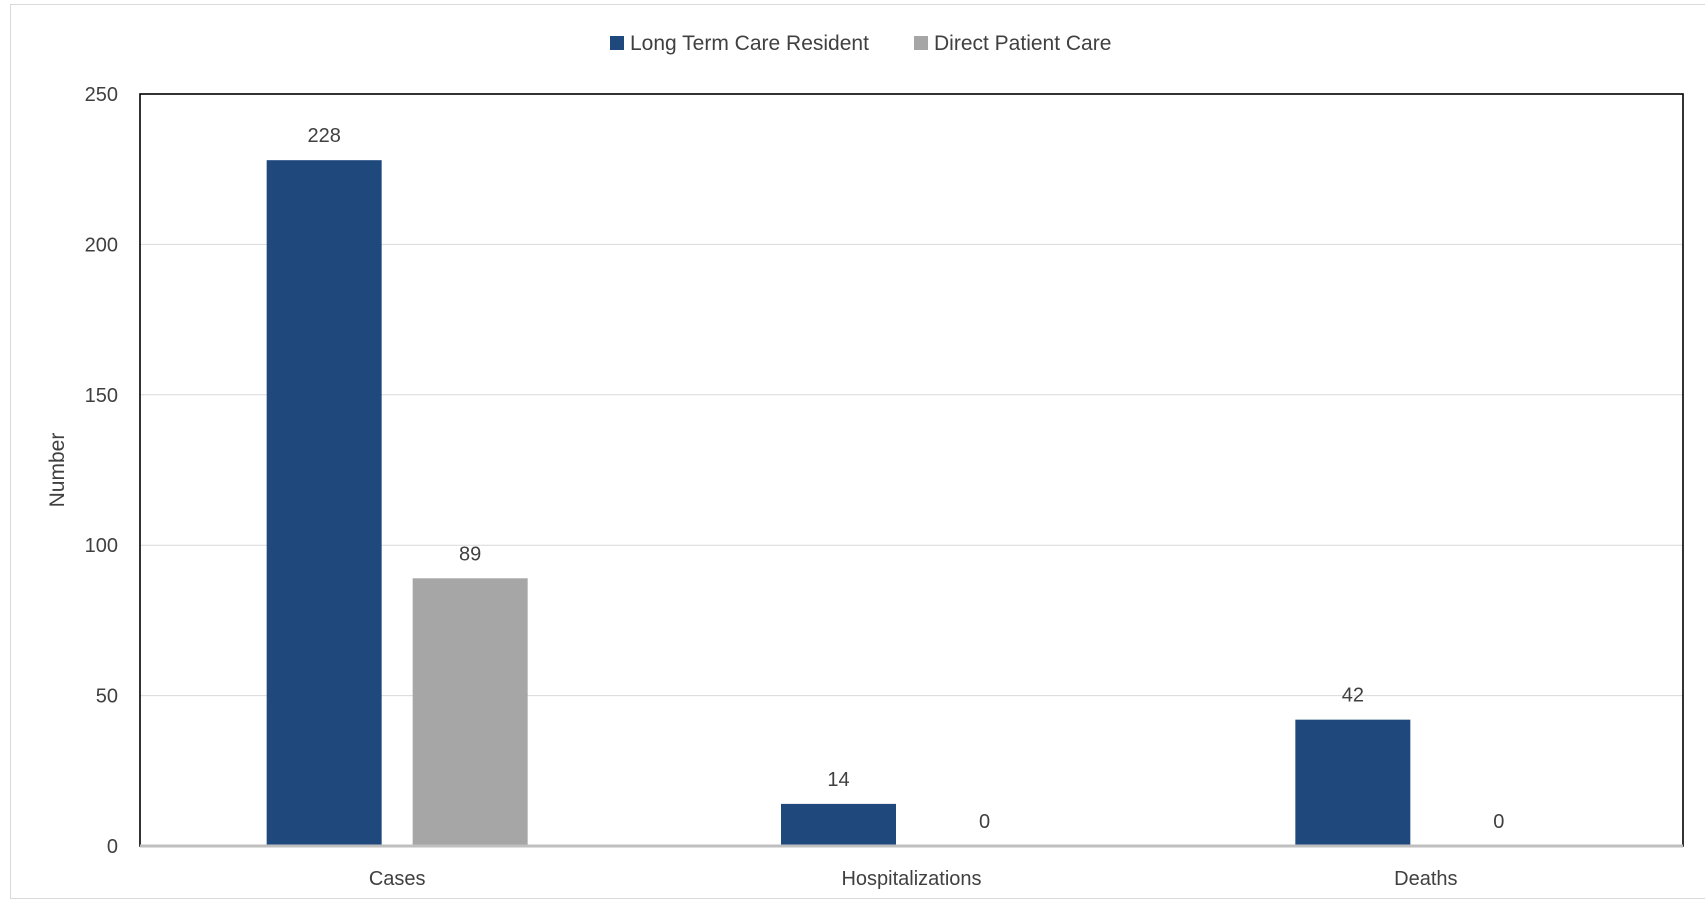 Image resolution: width=1705 pixels, height=906 pixels. Describe the element at coordinates (112, 847) in the screenshot. I see `y-tick-label-0: 0` at that location.